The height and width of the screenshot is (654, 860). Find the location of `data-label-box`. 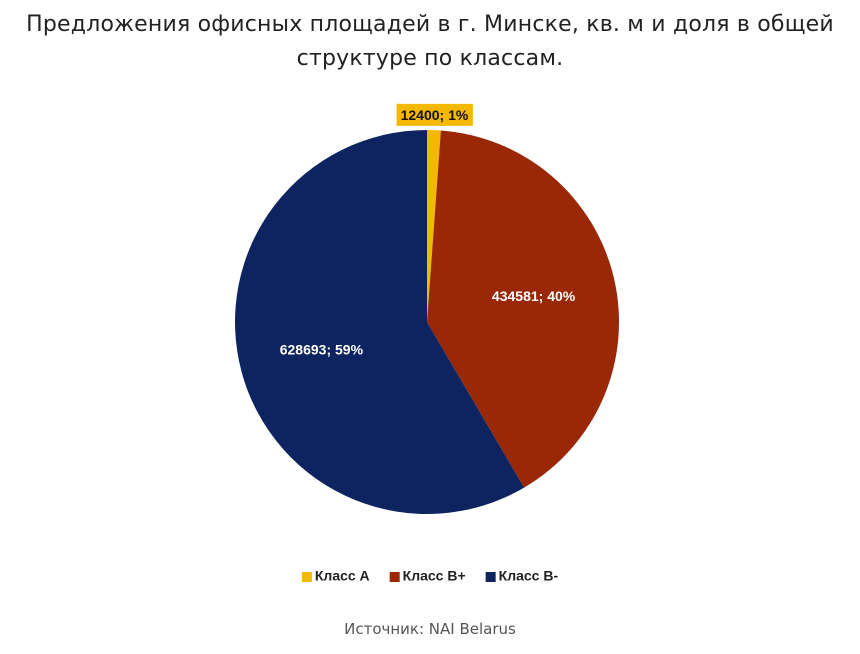

data-label-box is located at coordinates (434, 114).